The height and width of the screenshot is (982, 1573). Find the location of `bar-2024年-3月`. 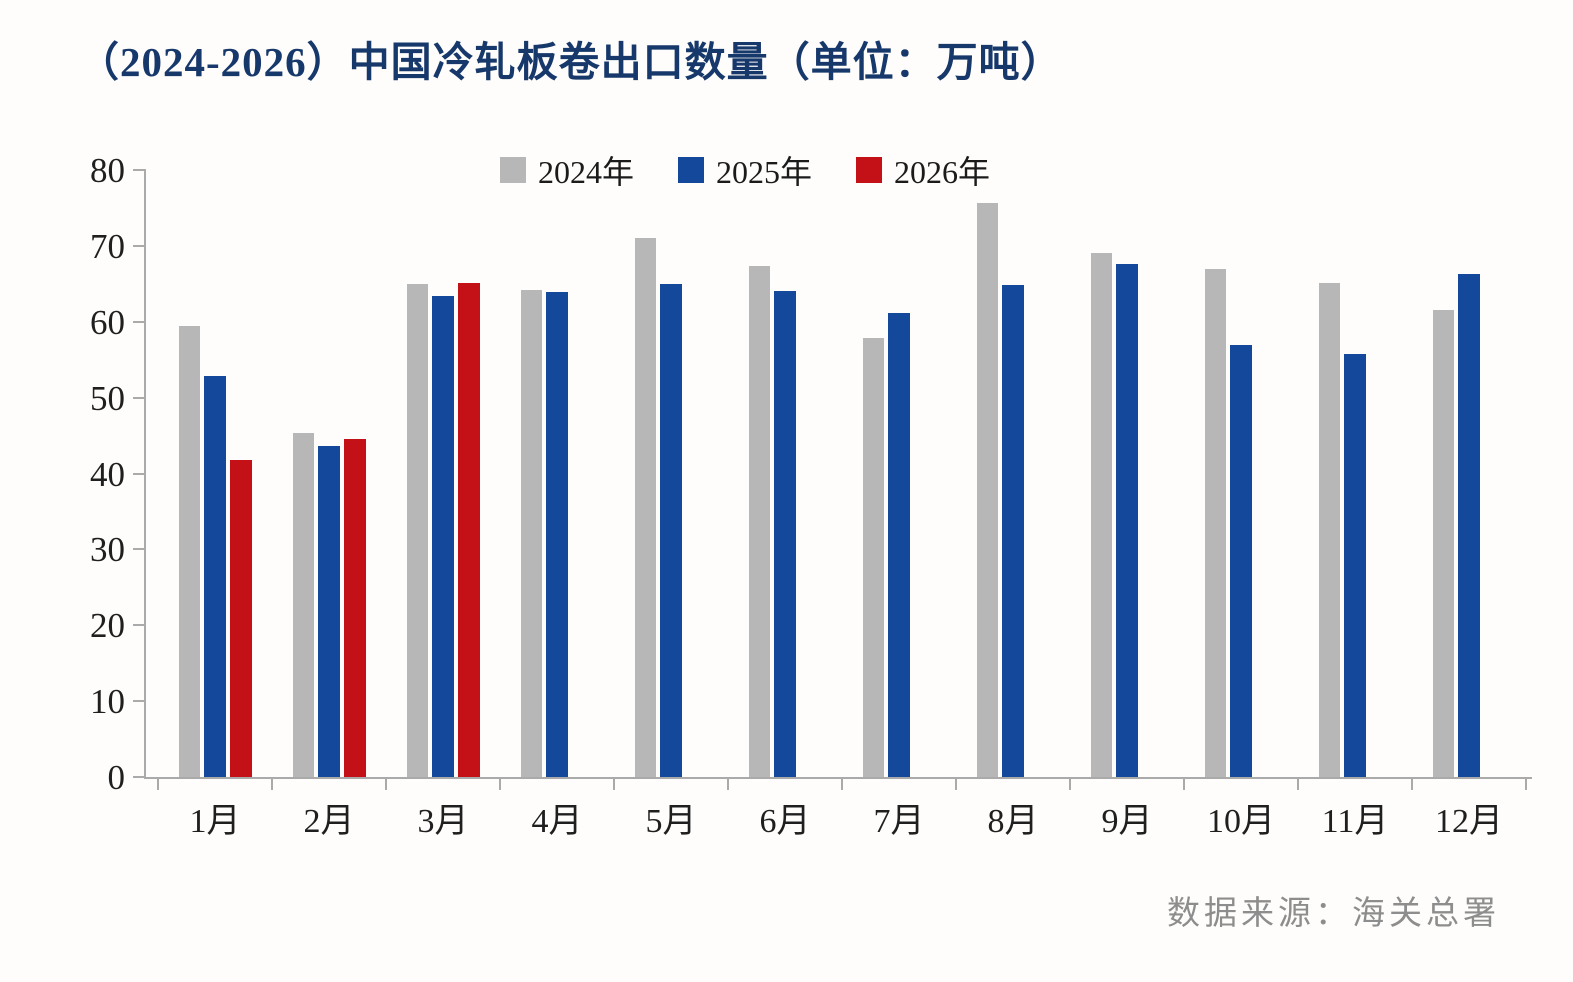

bar-2024年-3月 is located at coordinates (417, 530).